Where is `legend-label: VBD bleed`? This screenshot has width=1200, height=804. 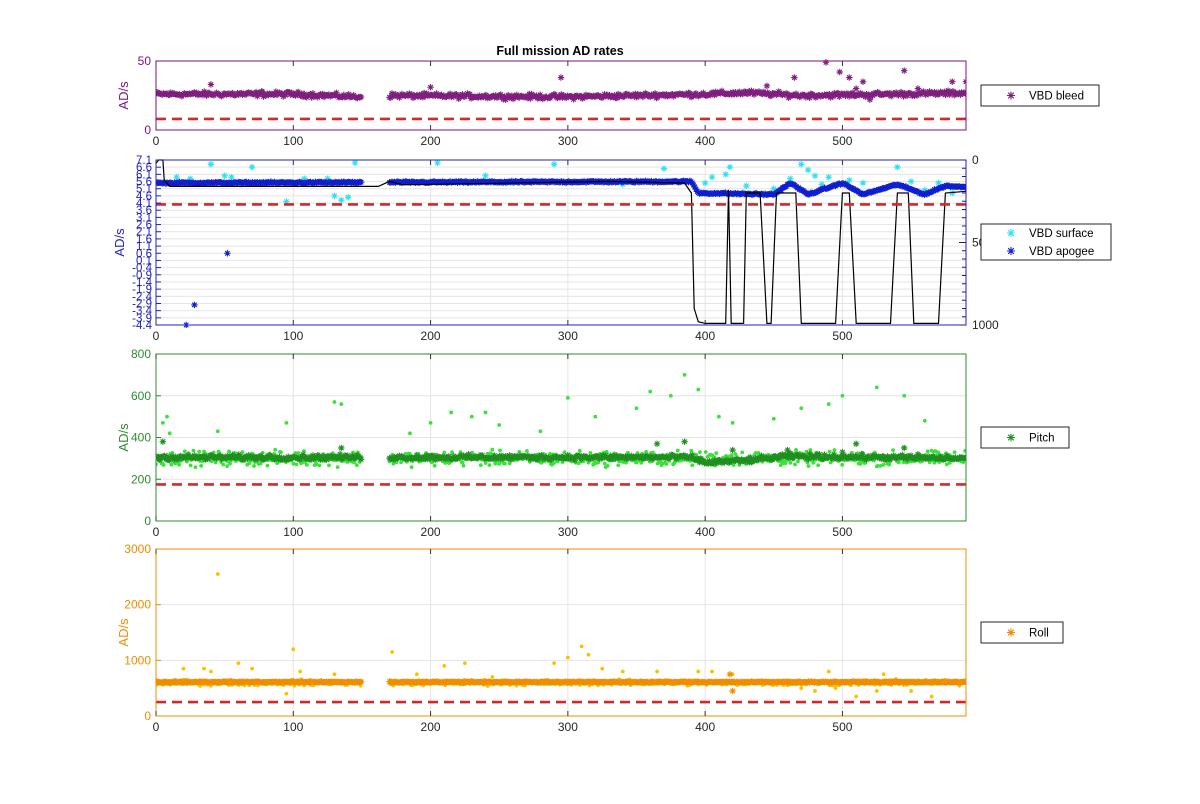
legend-label: VBD bleed is located at coordinates (1056, 97).